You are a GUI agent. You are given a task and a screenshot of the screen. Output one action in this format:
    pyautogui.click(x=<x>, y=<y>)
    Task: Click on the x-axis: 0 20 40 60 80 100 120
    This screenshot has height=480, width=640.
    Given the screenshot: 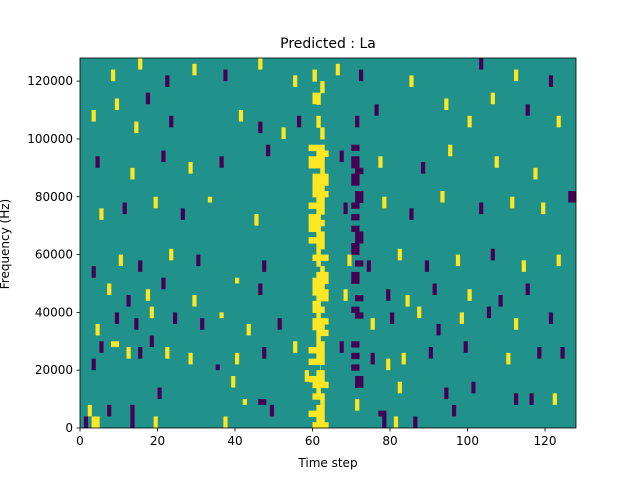 What is the action you would take?
    pyautogui.click(x=316, y=438)
    